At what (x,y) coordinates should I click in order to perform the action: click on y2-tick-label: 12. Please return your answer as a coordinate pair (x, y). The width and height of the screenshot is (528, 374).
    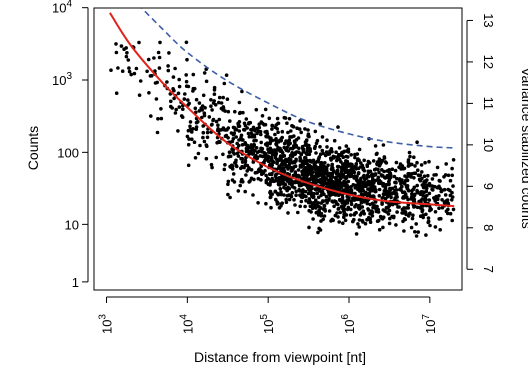
    Looking at the image, I should click on (488, 62).